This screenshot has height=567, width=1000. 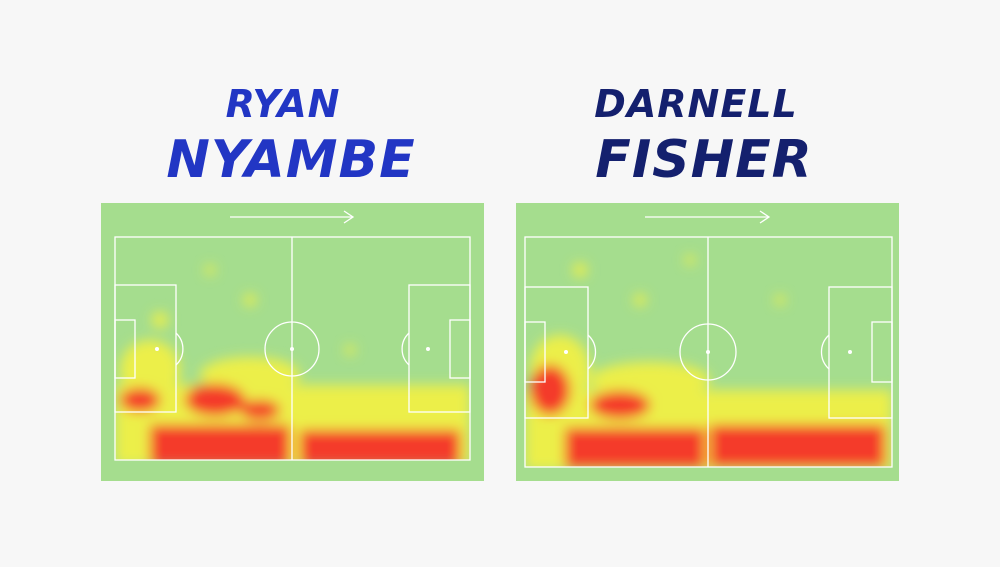 I want to click on last-name: NYAMBE, so click(x=290, y=160).